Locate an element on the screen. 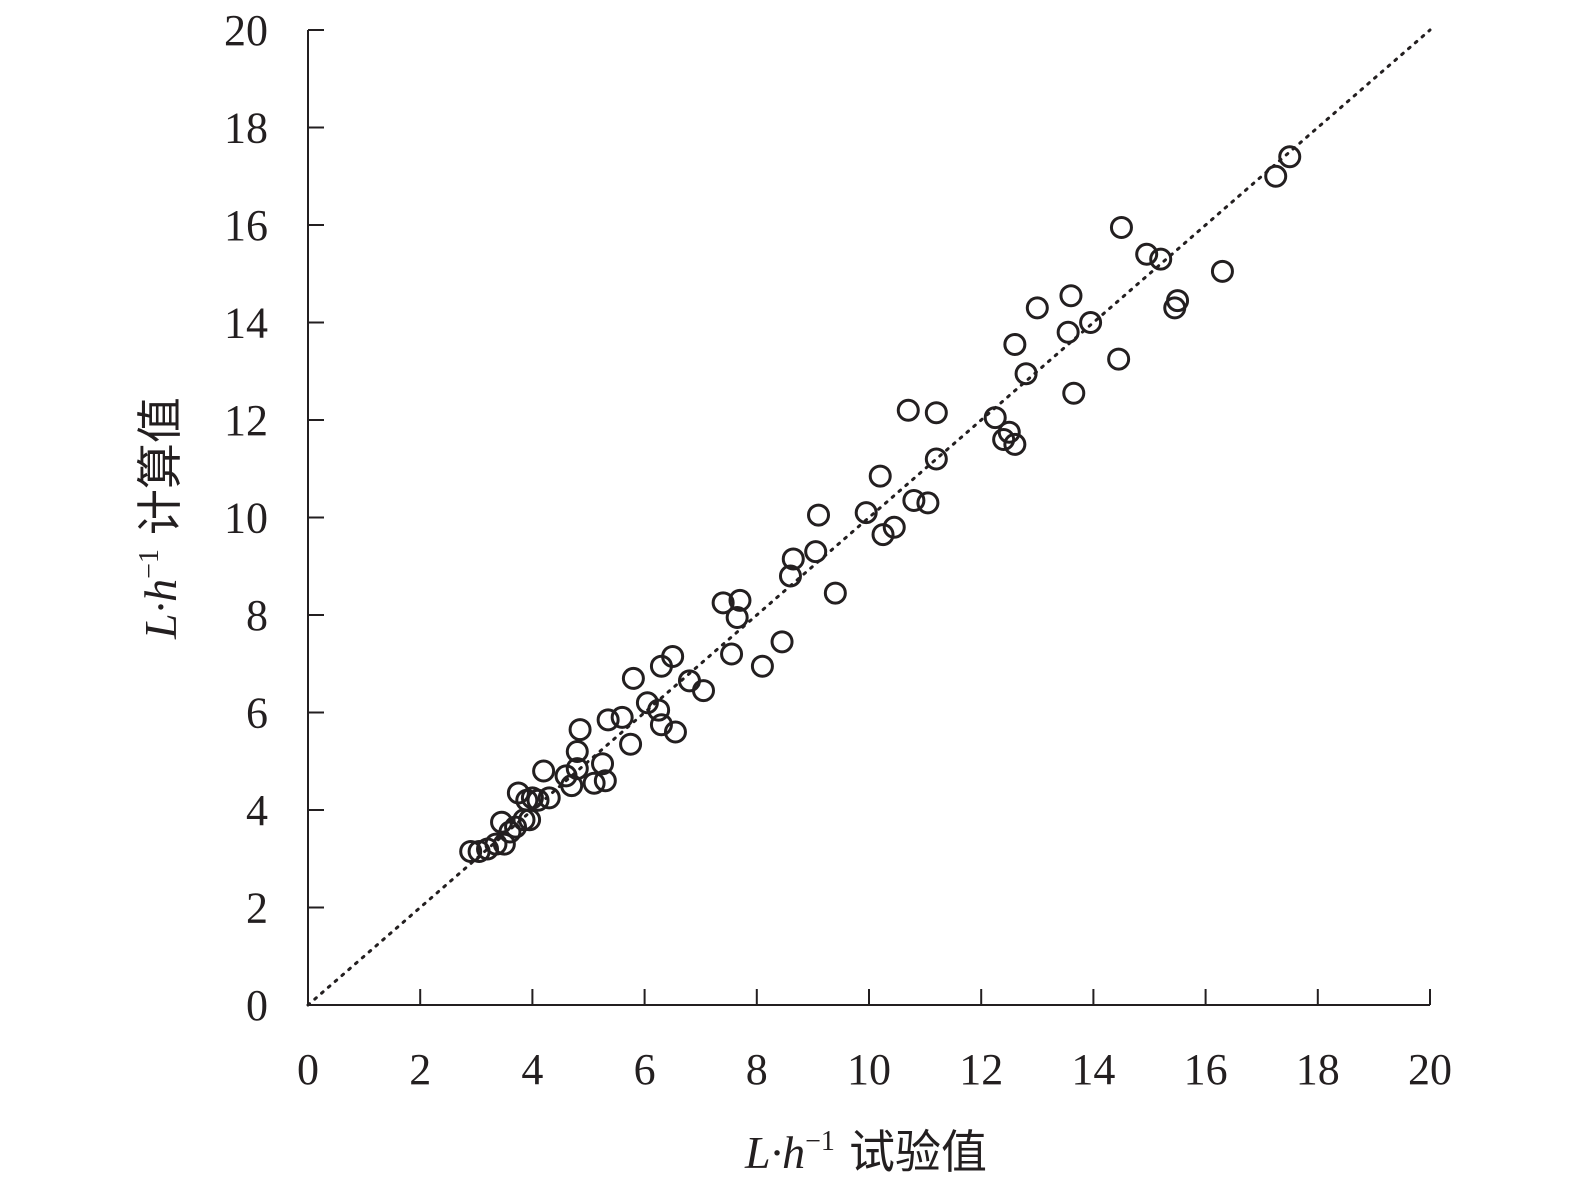  x-tick-label: 2 is located at coordinates (420, 1069).